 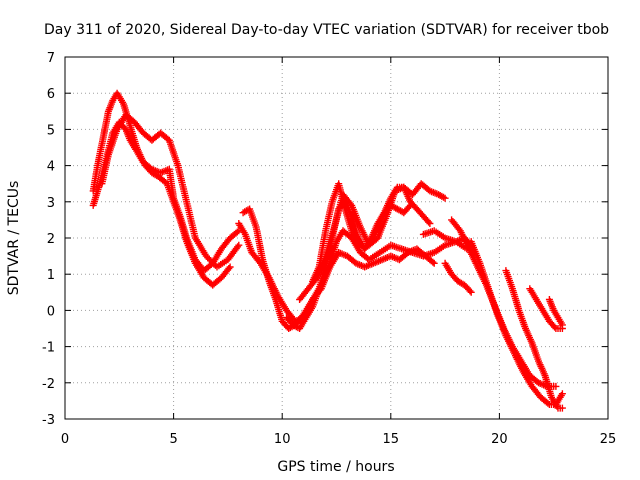 What do you see at coordinates (51, 203) in the screenshot?
I see `y-tick-label: 3` at bounding box center [51, 203].